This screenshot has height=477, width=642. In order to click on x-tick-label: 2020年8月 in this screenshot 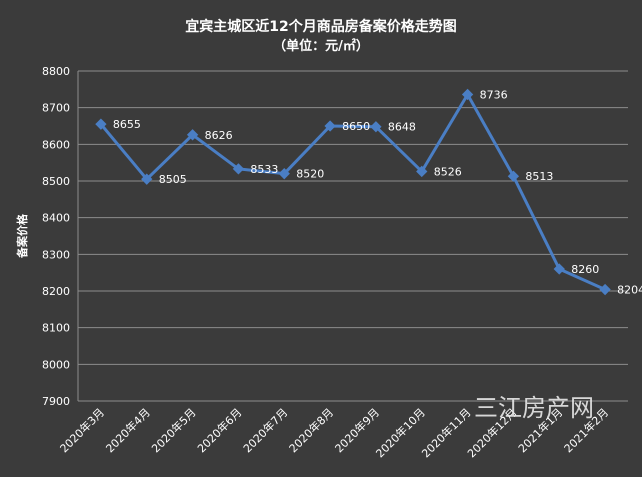, I will do `click(311, 430)`.